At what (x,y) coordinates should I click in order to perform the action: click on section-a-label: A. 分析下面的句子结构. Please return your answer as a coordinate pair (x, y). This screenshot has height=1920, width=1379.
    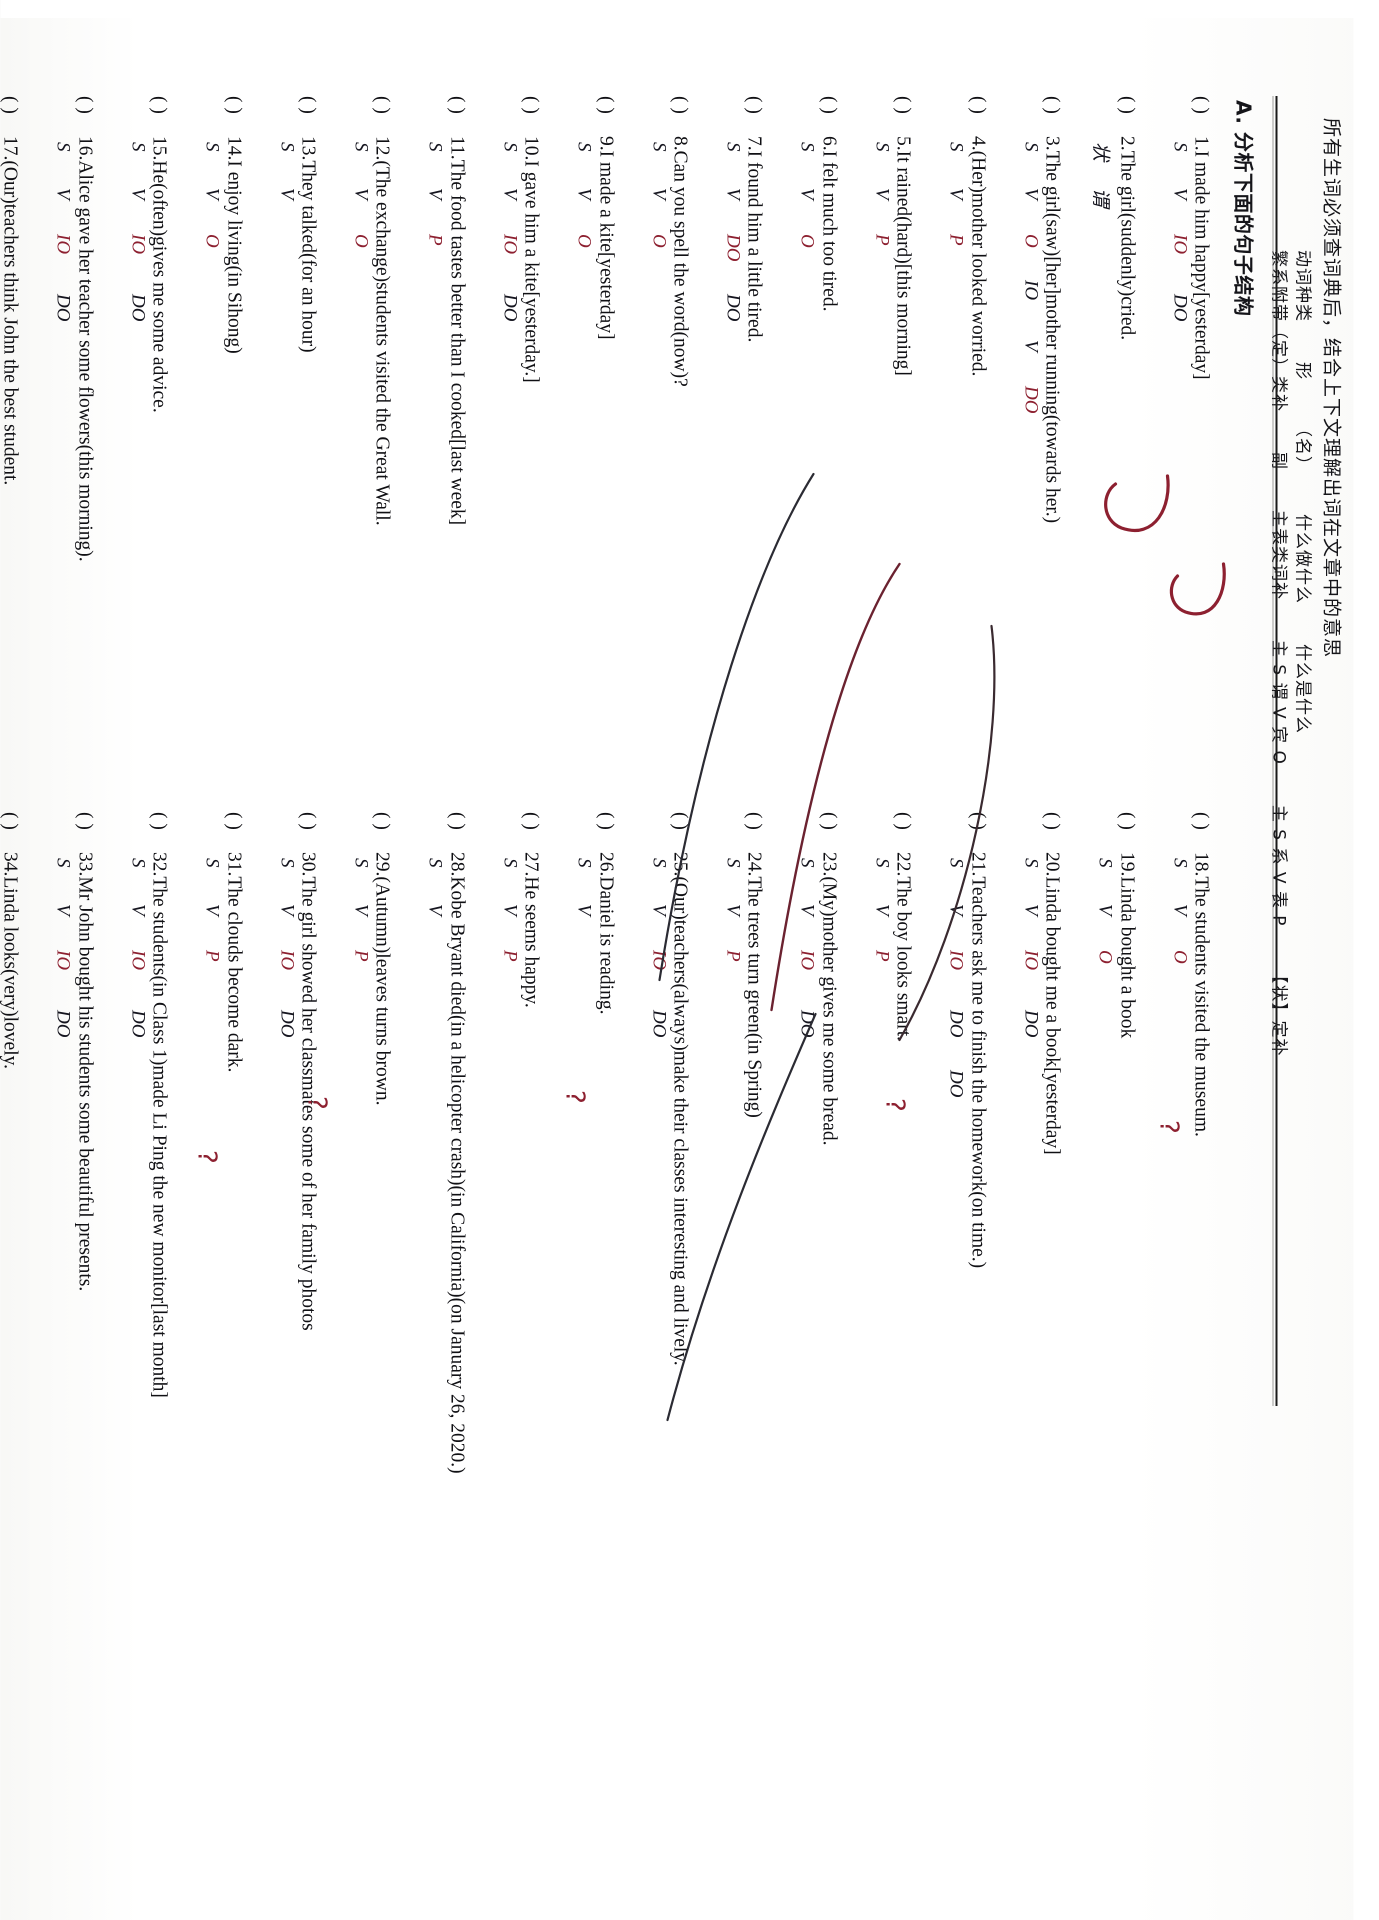
    Looking at the image, I should click on (1243, 208).